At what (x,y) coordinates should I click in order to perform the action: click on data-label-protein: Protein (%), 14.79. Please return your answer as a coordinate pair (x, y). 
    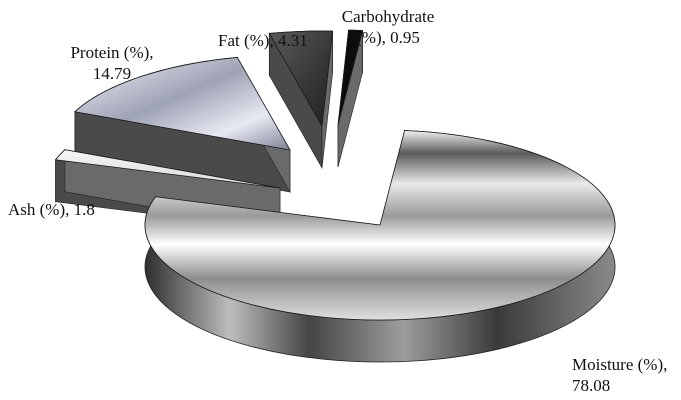
    Looking at the image, I should click on (111, 63).